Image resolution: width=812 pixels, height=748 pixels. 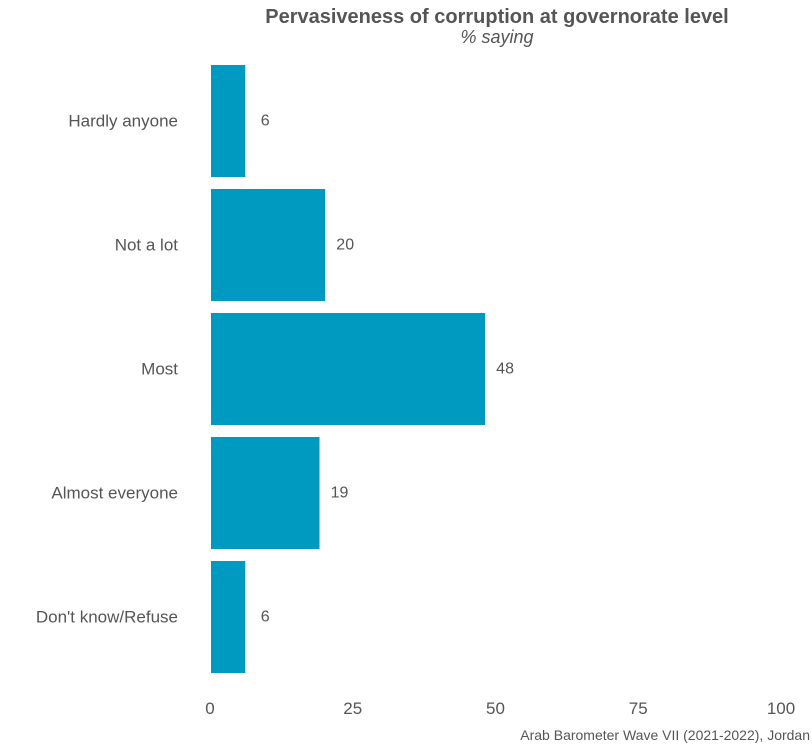 What do you see at coordinates (114, 493) in the screenshot?
I see `category-label: Almost everyone` at bounding box center [114, 493].